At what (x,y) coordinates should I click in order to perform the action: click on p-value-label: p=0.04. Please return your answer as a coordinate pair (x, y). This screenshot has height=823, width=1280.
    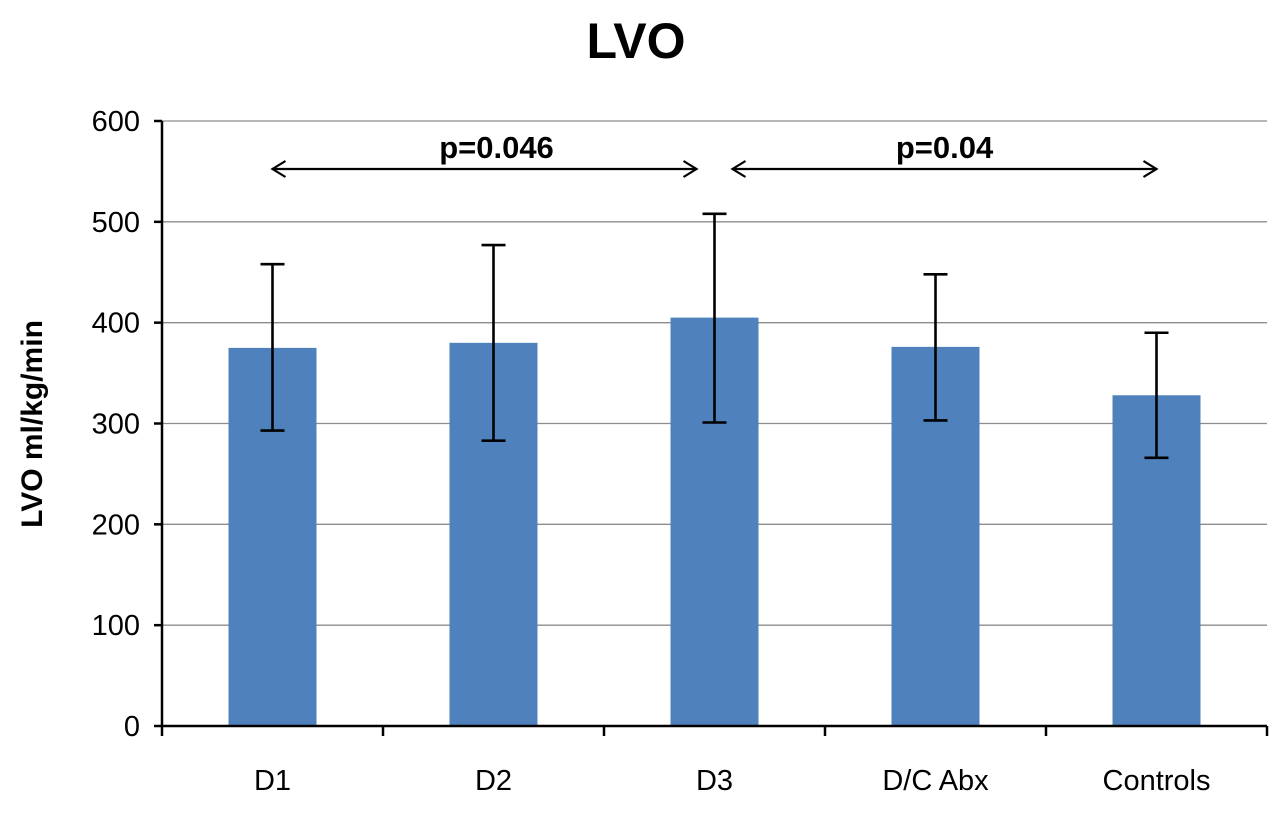
    Looking at the image, I should click on (945, 147).